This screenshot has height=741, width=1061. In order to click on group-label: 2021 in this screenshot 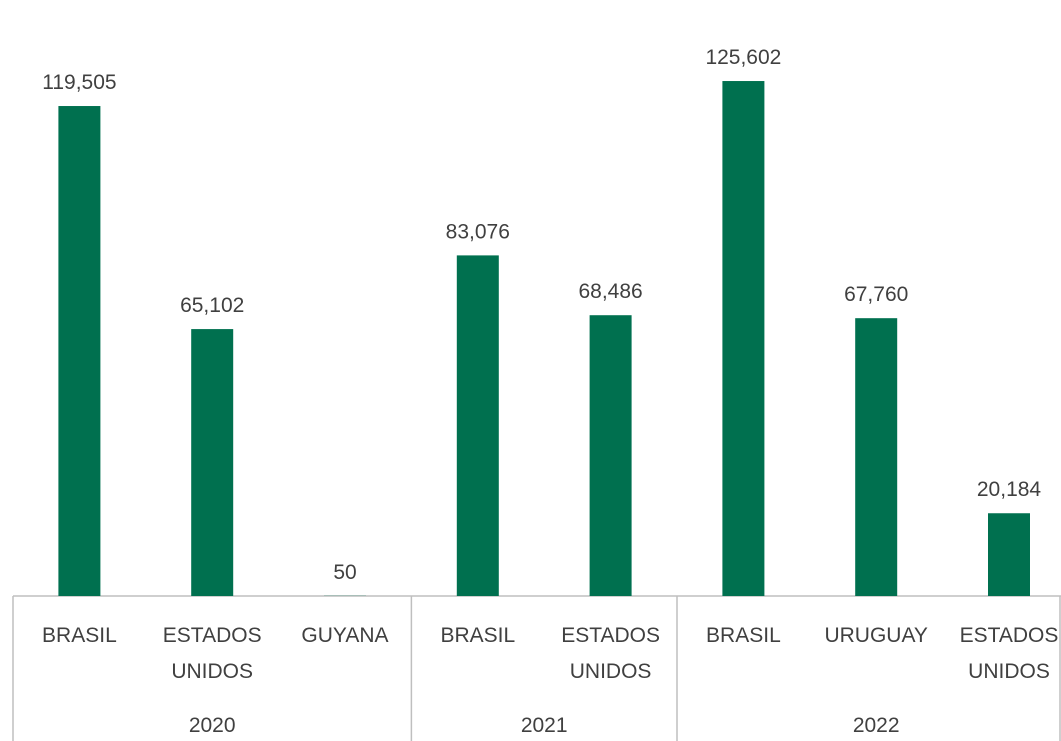, I will do `click(544, 725)`.